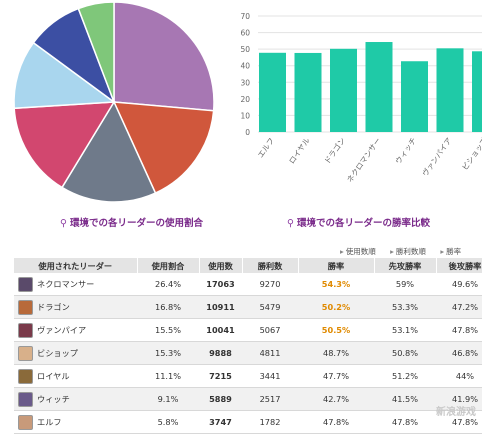 This screenshot has width=482, height=434. I want to click on cell-share: 26.4%, so click(168, 284).